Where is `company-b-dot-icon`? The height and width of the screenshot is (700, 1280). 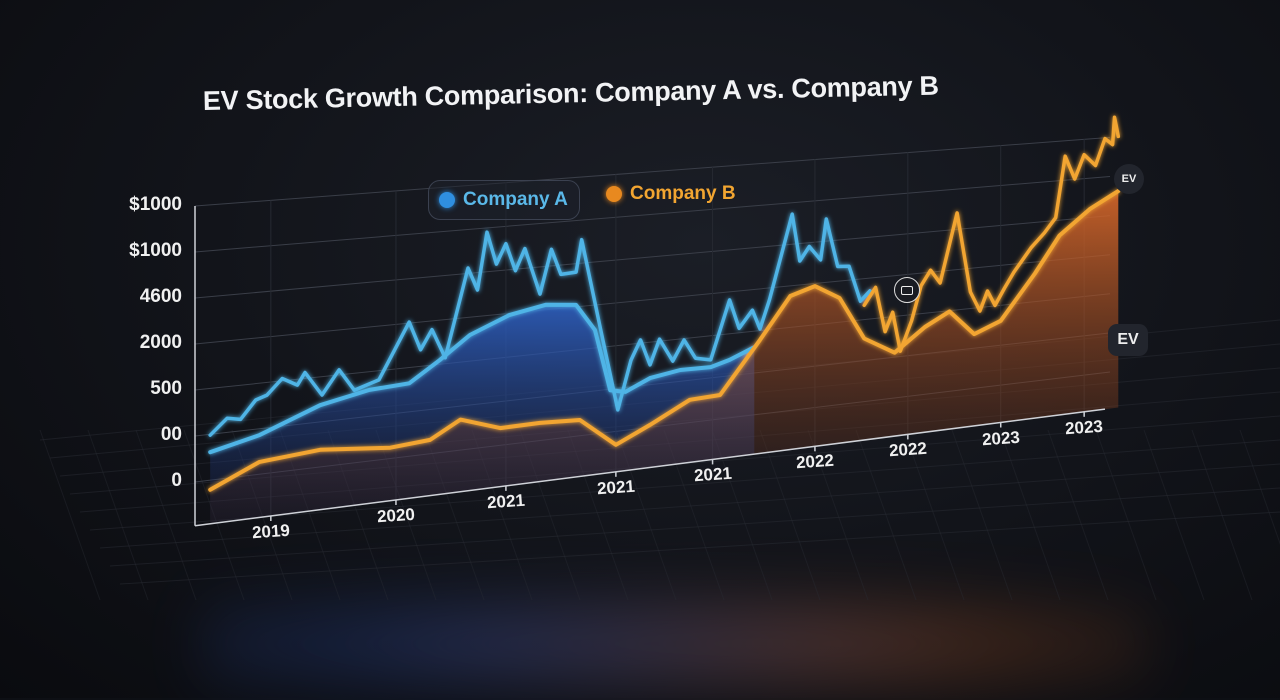
company-b-dot-icon is located at coordinates (614, 194).